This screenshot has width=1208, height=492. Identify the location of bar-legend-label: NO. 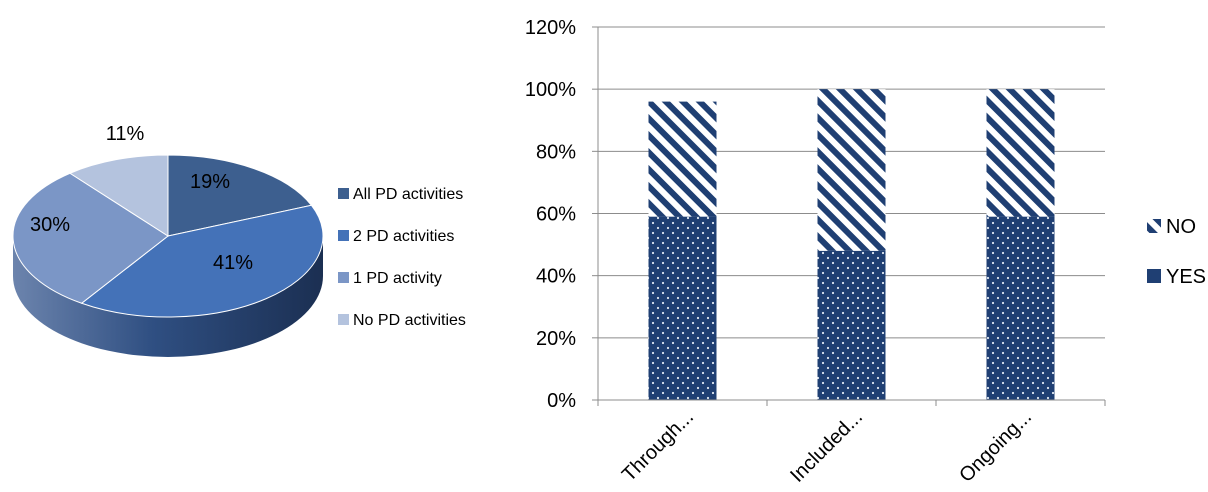
(1181, 227).